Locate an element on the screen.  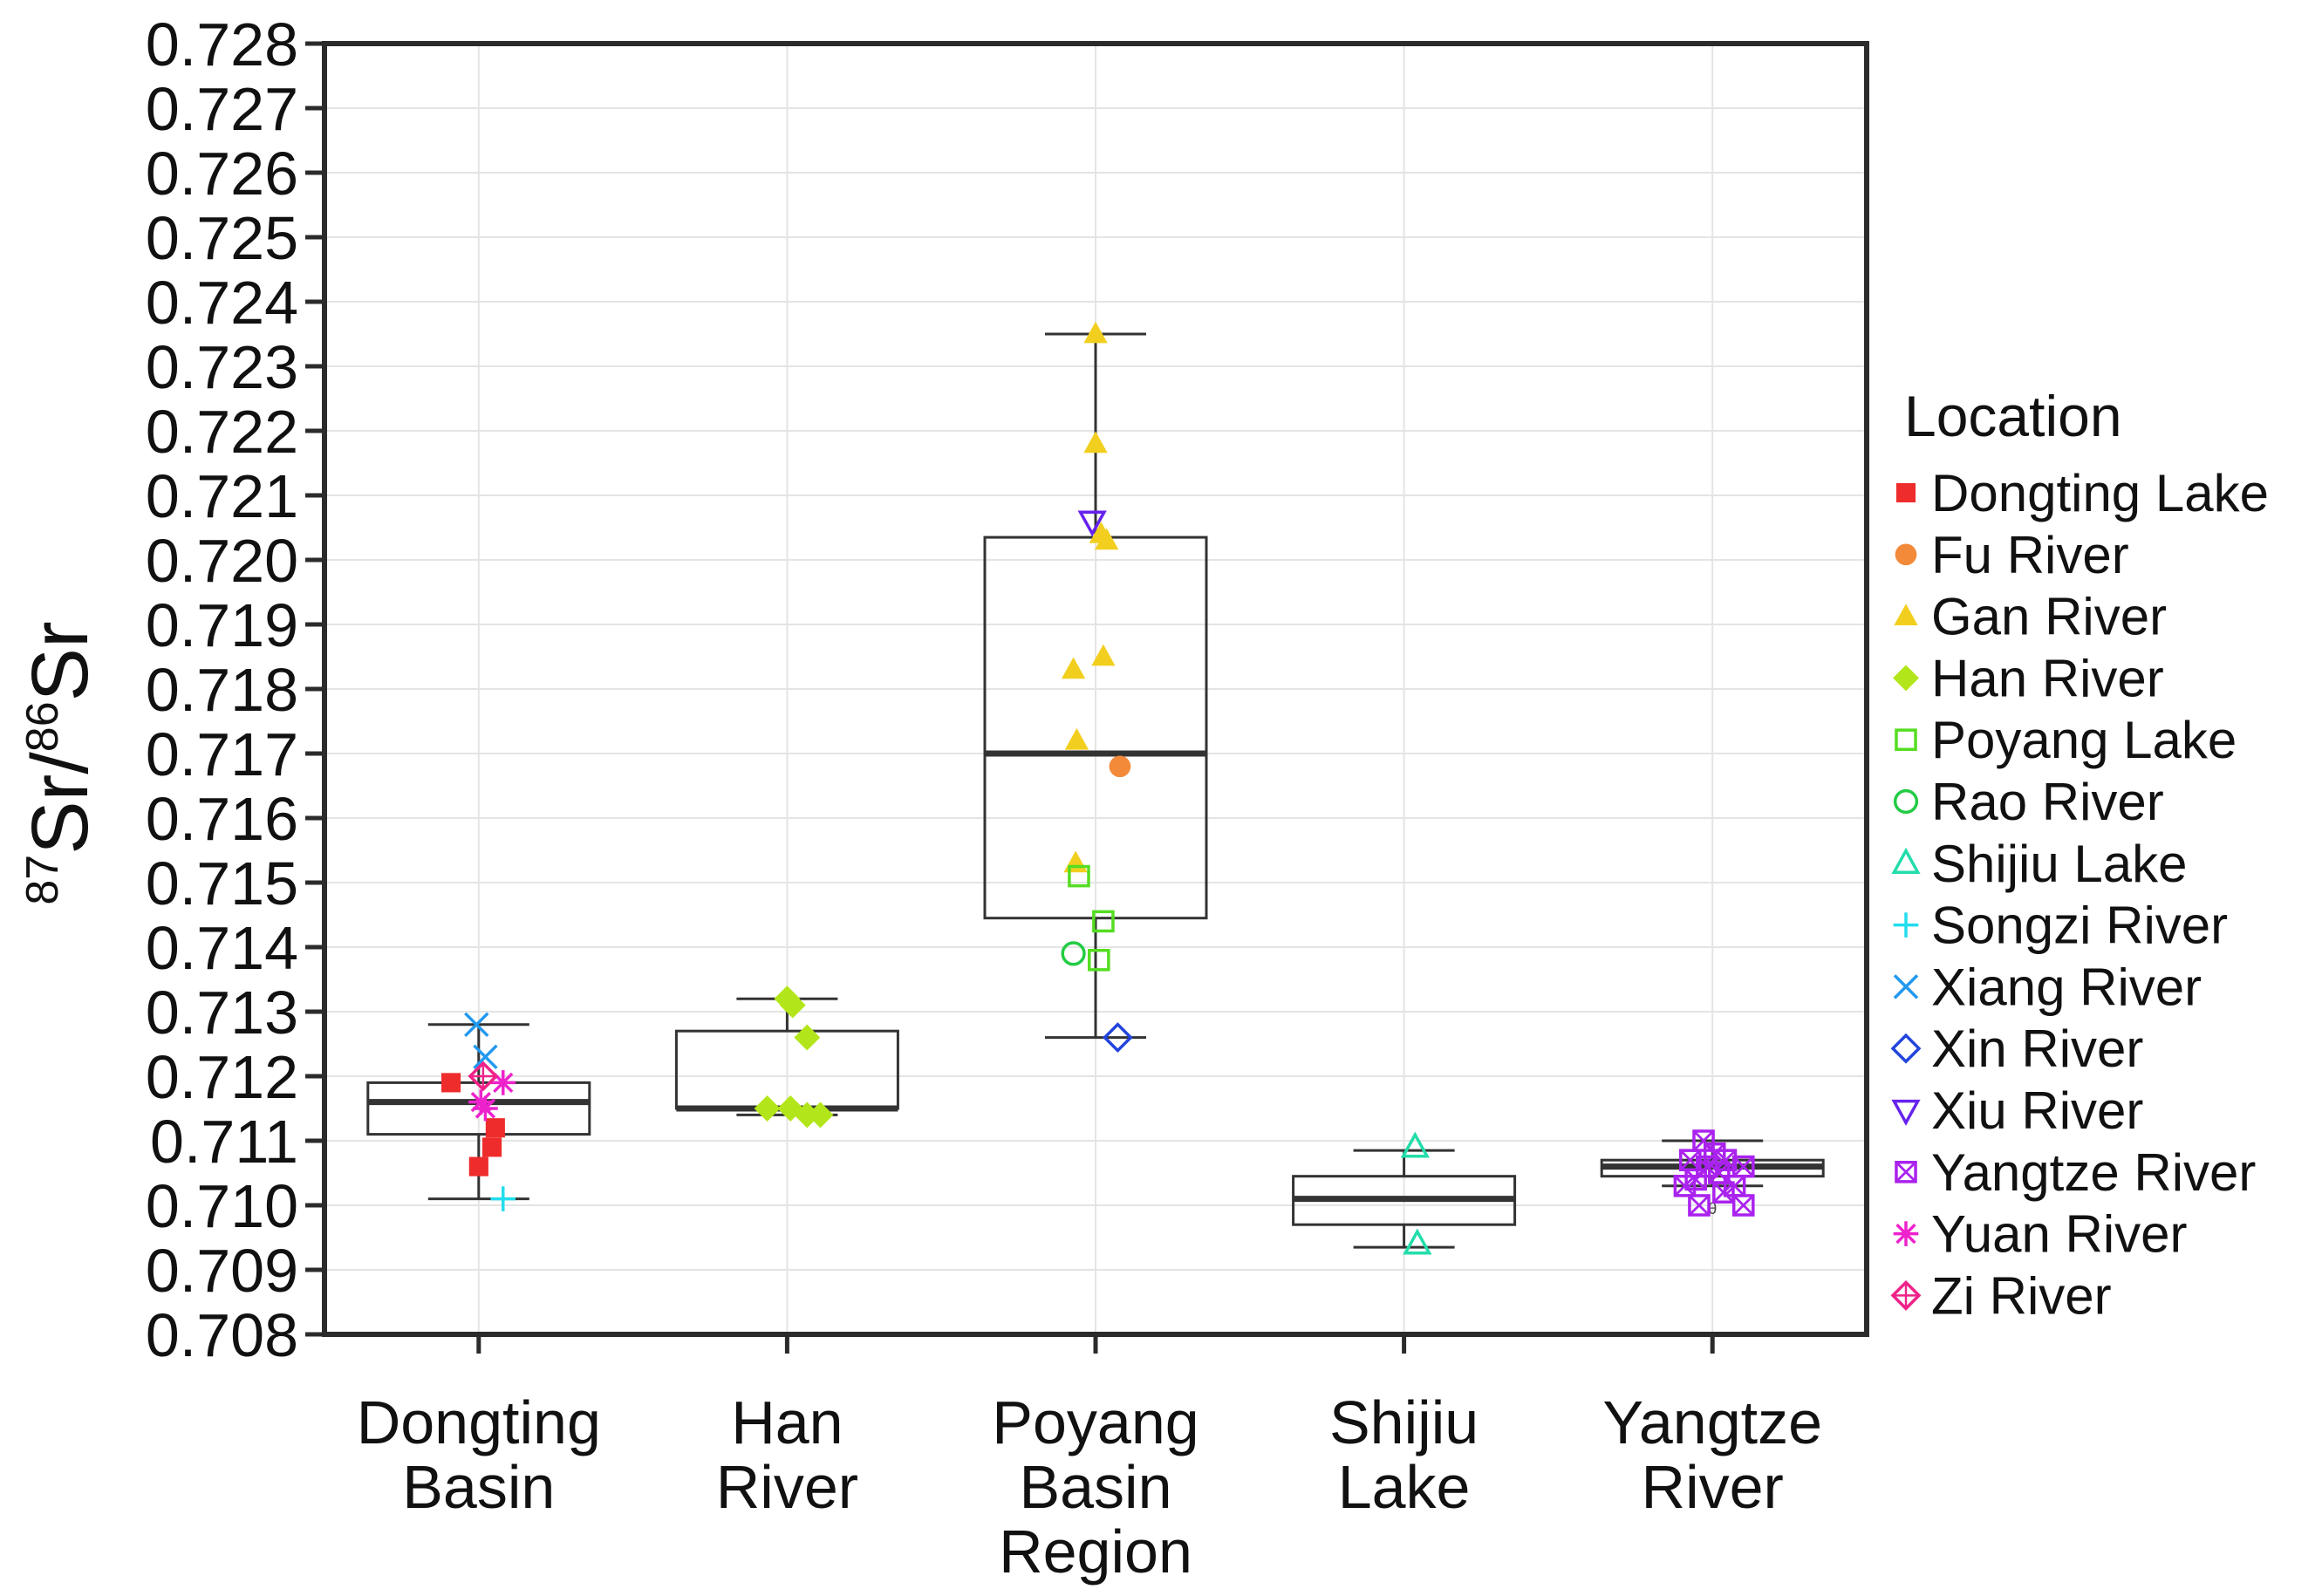
x-category-label: Dongting is located at coordinates (479, 1422).